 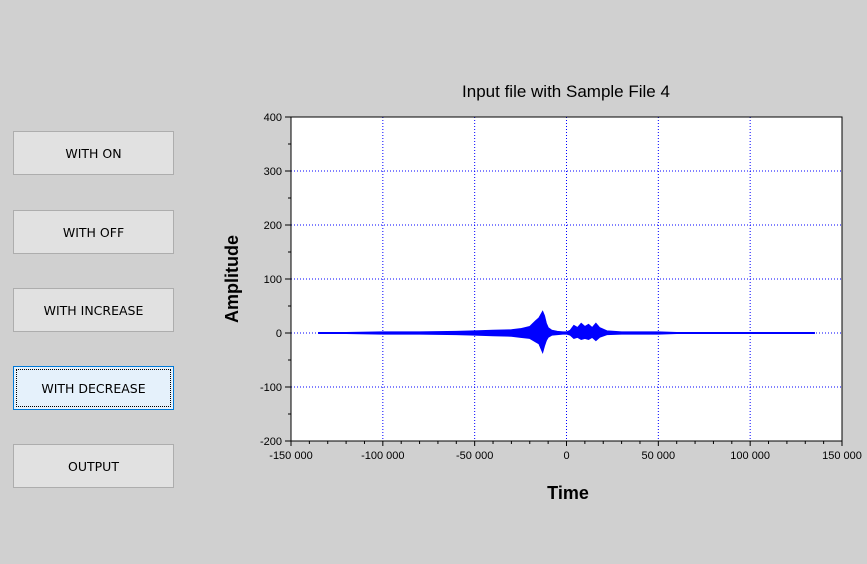 I want to click on y-tick-label: 0, so click(x=279, y=334).